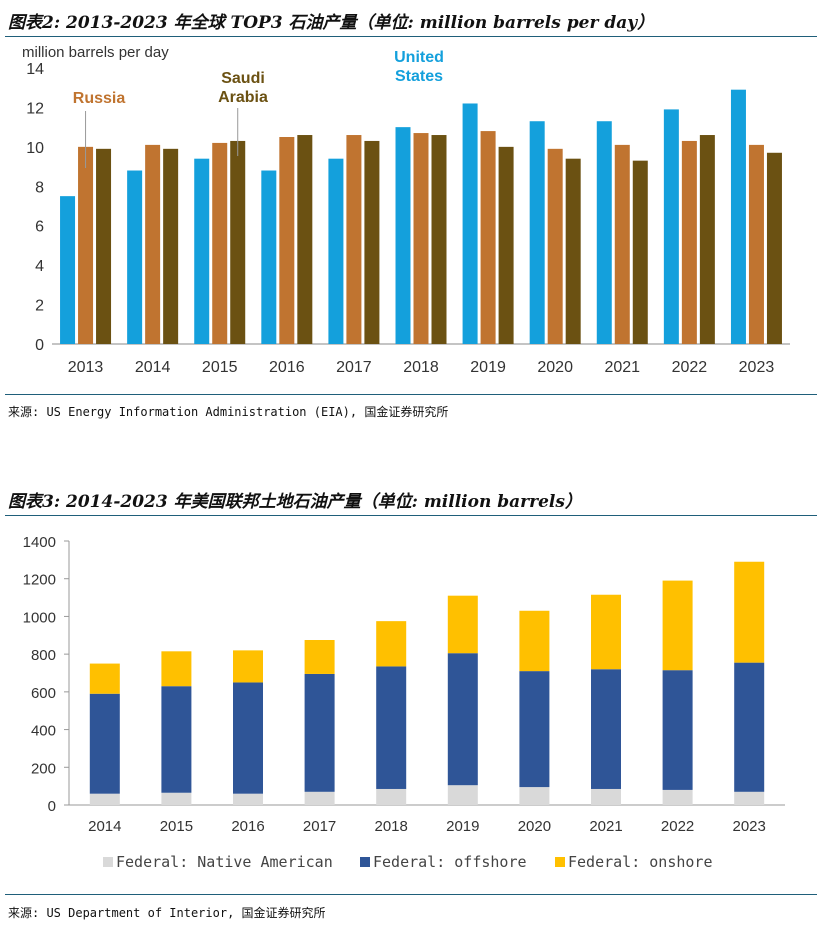 The height and width of the screenshot is (937, 826). I want to click on bar-federal-onshore-2021, so click(606, 632).